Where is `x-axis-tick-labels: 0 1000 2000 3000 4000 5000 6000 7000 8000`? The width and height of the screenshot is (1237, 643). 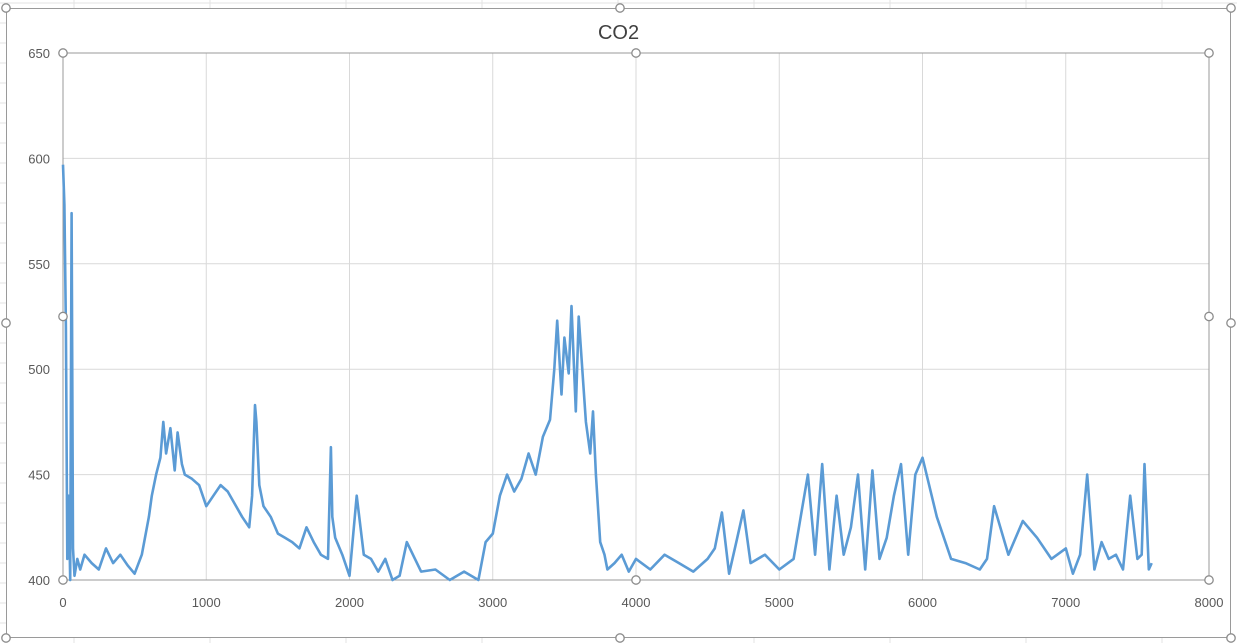 x-axis-tick-labels: 0 1000 2000 3000 4000 5000 6000 7000 8000 is located at coordinates (641, 602).